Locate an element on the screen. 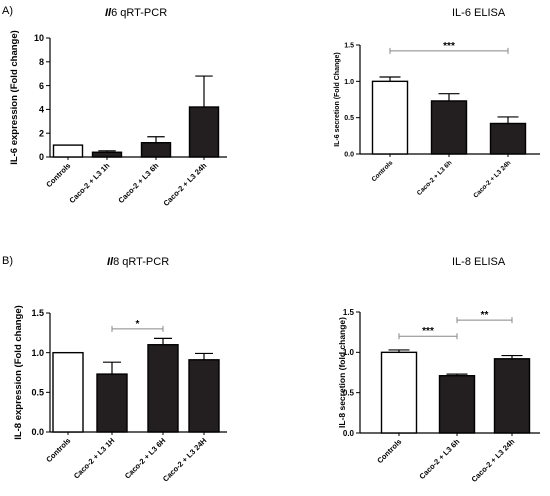  chart-title-rest: 8 qRT-PCR is located at coordinates (141, 262).